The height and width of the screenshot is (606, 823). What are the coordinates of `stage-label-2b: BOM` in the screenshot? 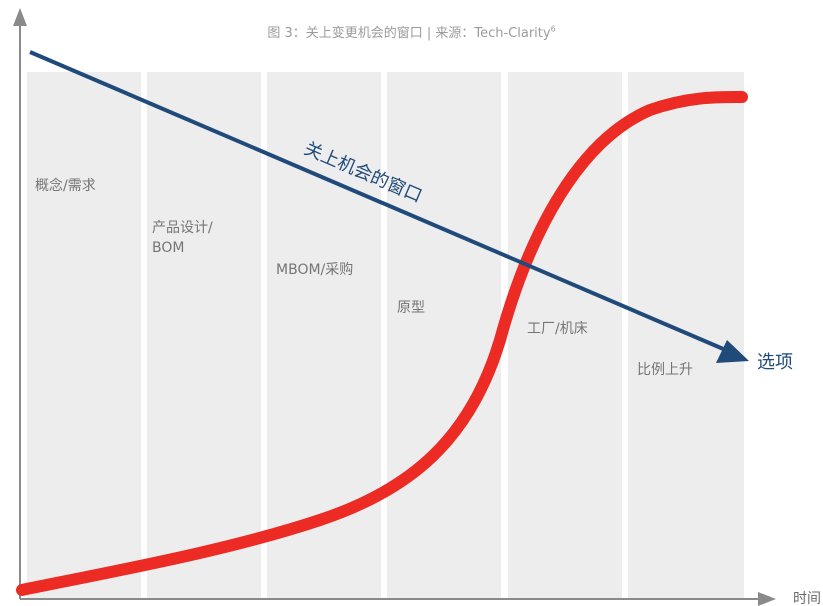 It's located at (168, 248).